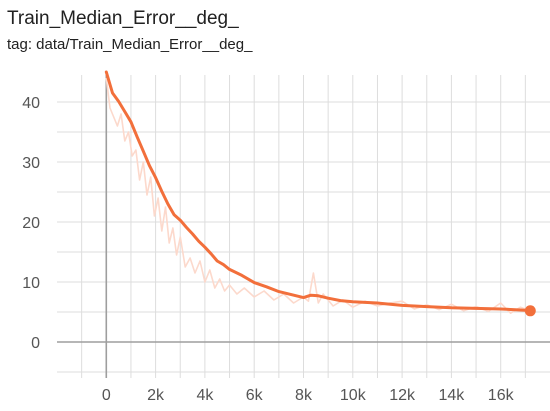 The image size is (550, 411). What do you see at coordinates (156, 395) in the screenshot?
I see `x-tick-label: 2k` at bounding box center [156, 395].